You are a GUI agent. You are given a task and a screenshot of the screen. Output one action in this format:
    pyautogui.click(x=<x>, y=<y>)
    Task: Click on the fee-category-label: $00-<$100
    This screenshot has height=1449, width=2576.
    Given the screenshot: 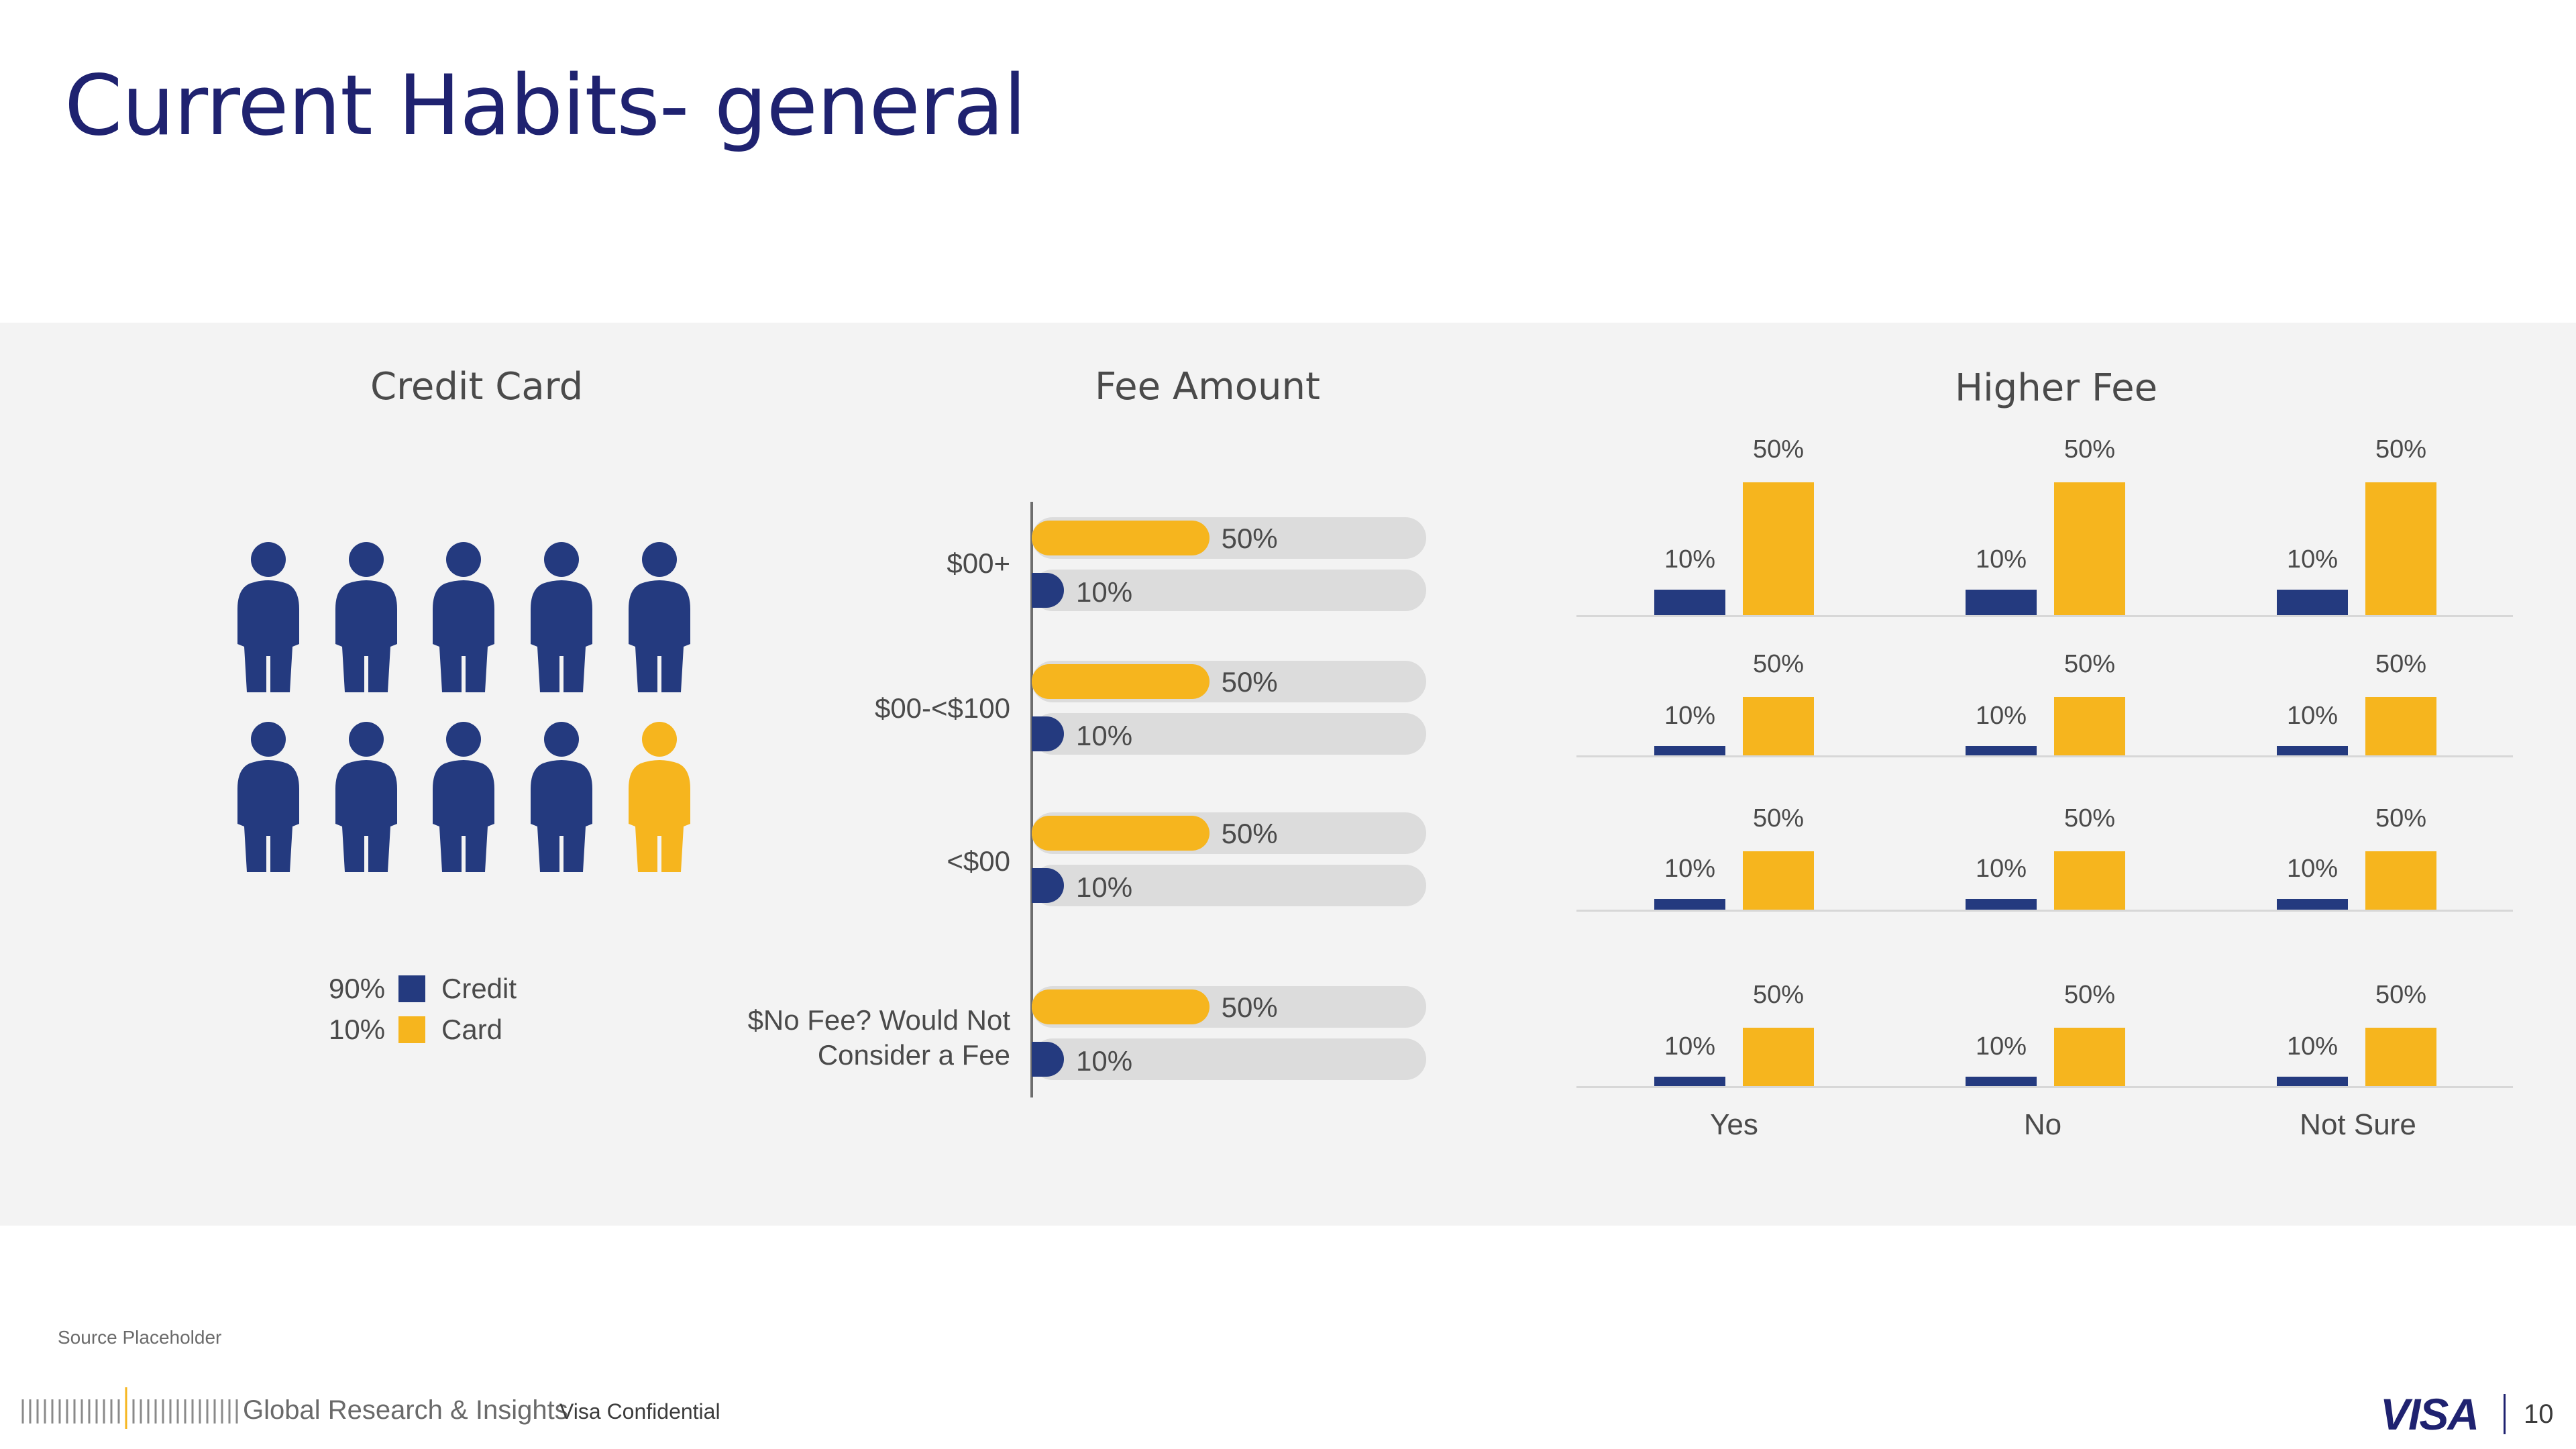 What is the action you would take?
    pyautogui.click(x=942, y=708)
    